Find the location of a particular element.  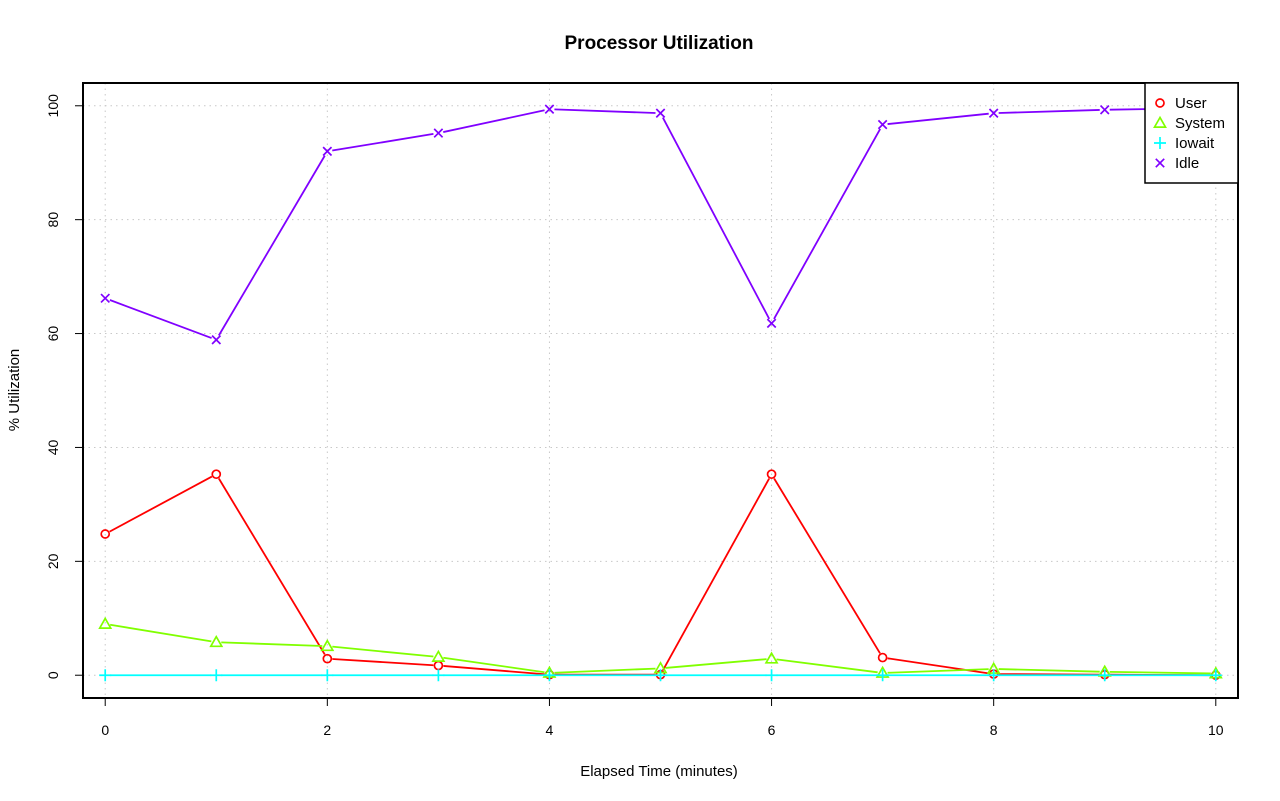

y-tick-label: 80 is located at coordinates (53, 220).